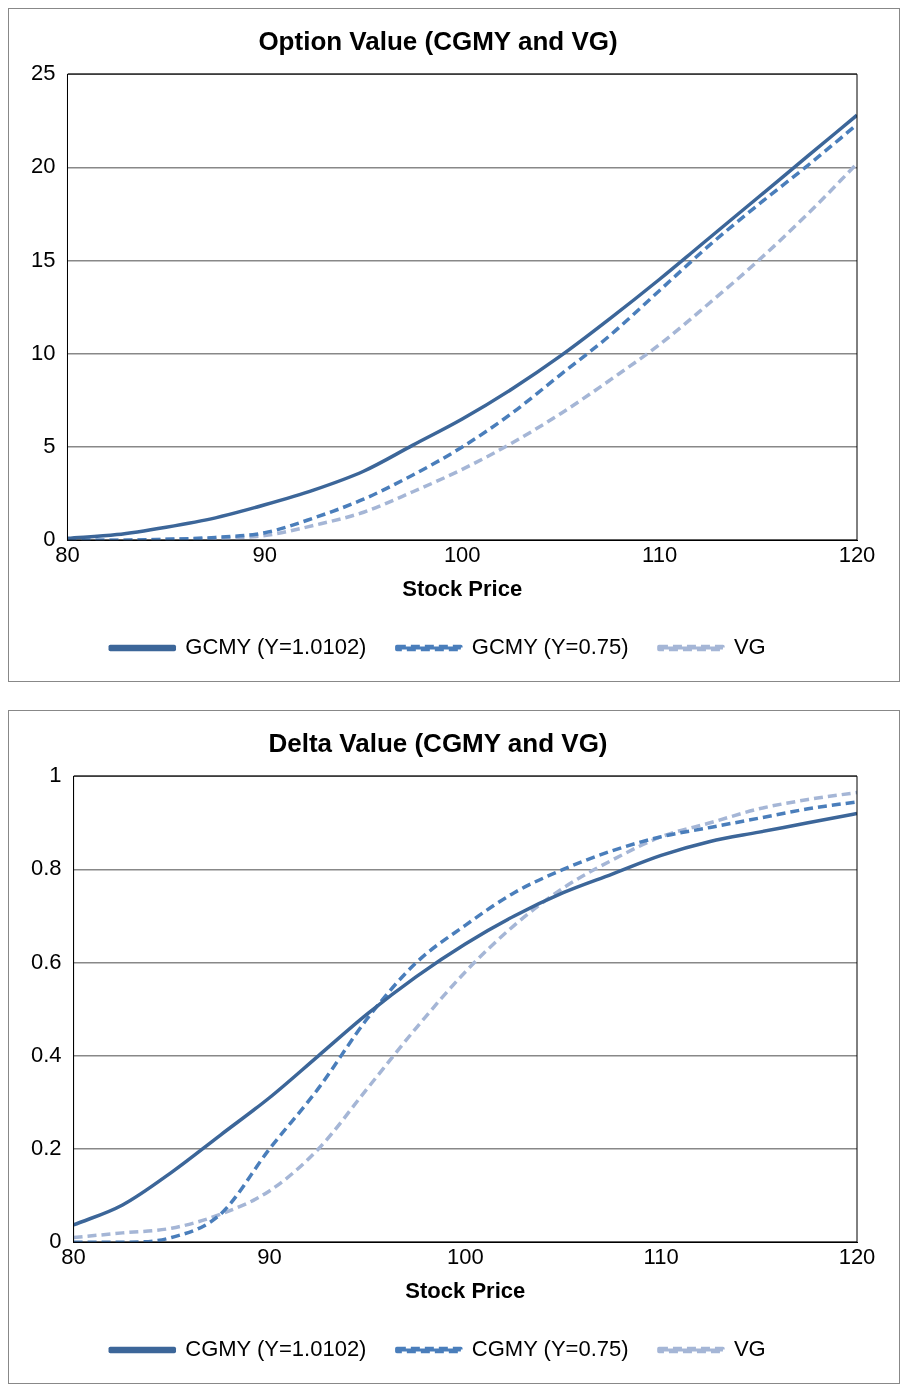 This screenshot has width=908, height=1391. Describe the element at coordinates (43, 166) in the screenshot. I see `y-tick-label: 20` at that location.